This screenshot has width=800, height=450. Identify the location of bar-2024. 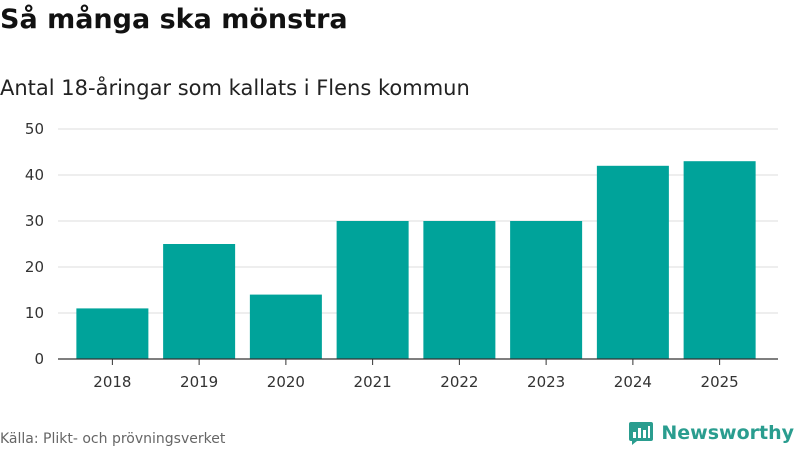
(632, 262).